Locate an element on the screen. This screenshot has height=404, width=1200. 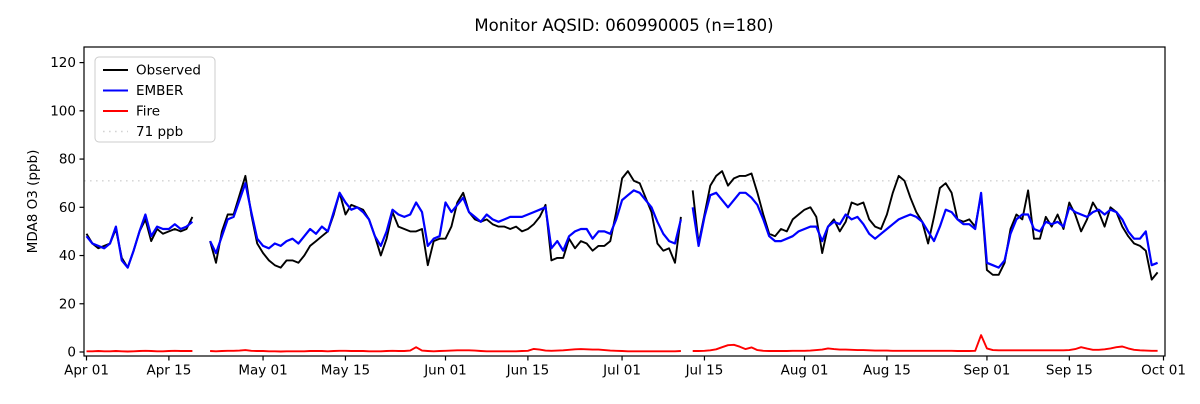
x-tick-label: Oct 01 is located at coordinates (1163, 371).